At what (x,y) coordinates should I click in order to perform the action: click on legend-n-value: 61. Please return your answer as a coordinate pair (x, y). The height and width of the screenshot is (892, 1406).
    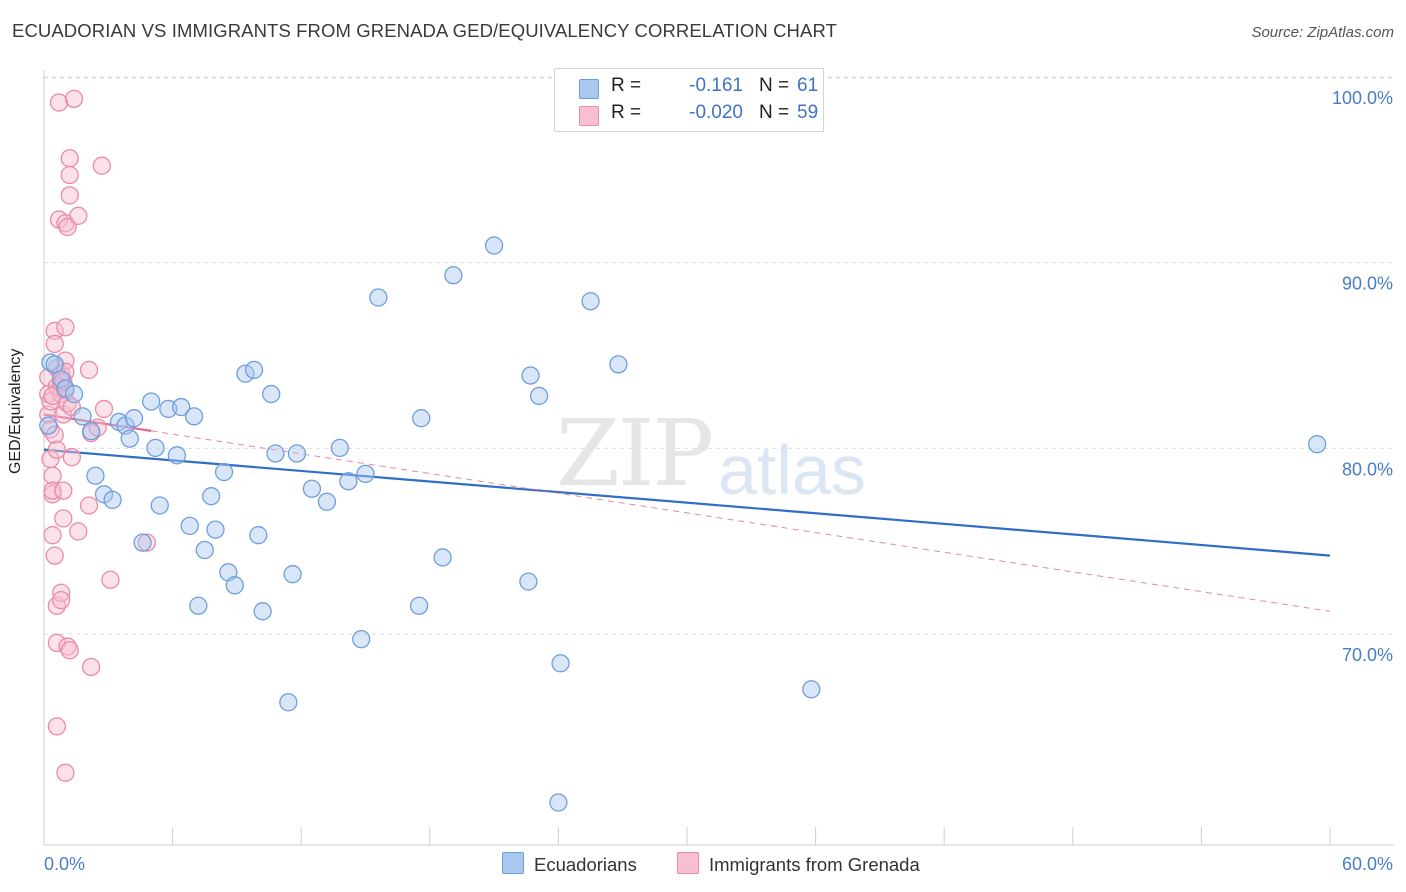
    Looking at the image, I should click on (808, 85).